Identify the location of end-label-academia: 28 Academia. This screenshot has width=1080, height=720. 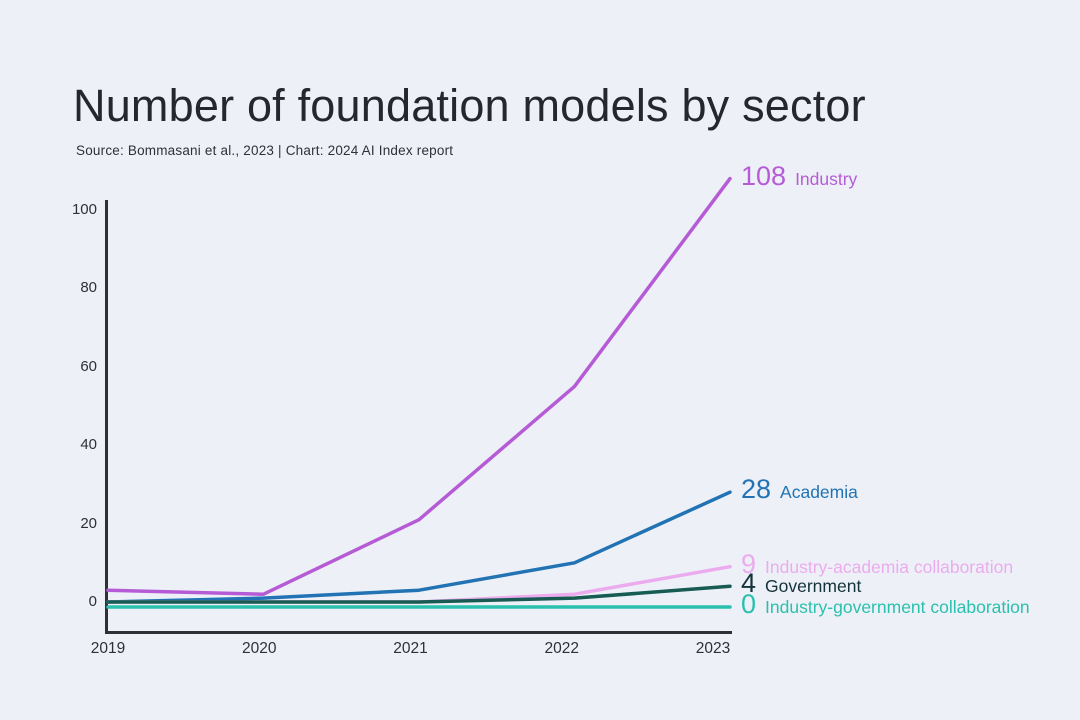
(799, 490).